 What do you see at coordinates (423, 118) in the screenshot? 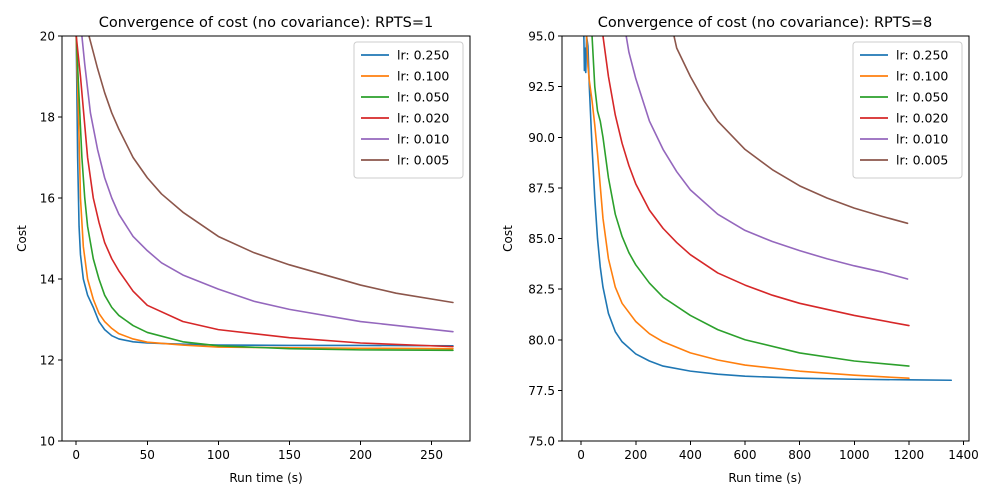
I see `chart-left-legend-label: lr: 0.020` at bounding box center [423, 118].